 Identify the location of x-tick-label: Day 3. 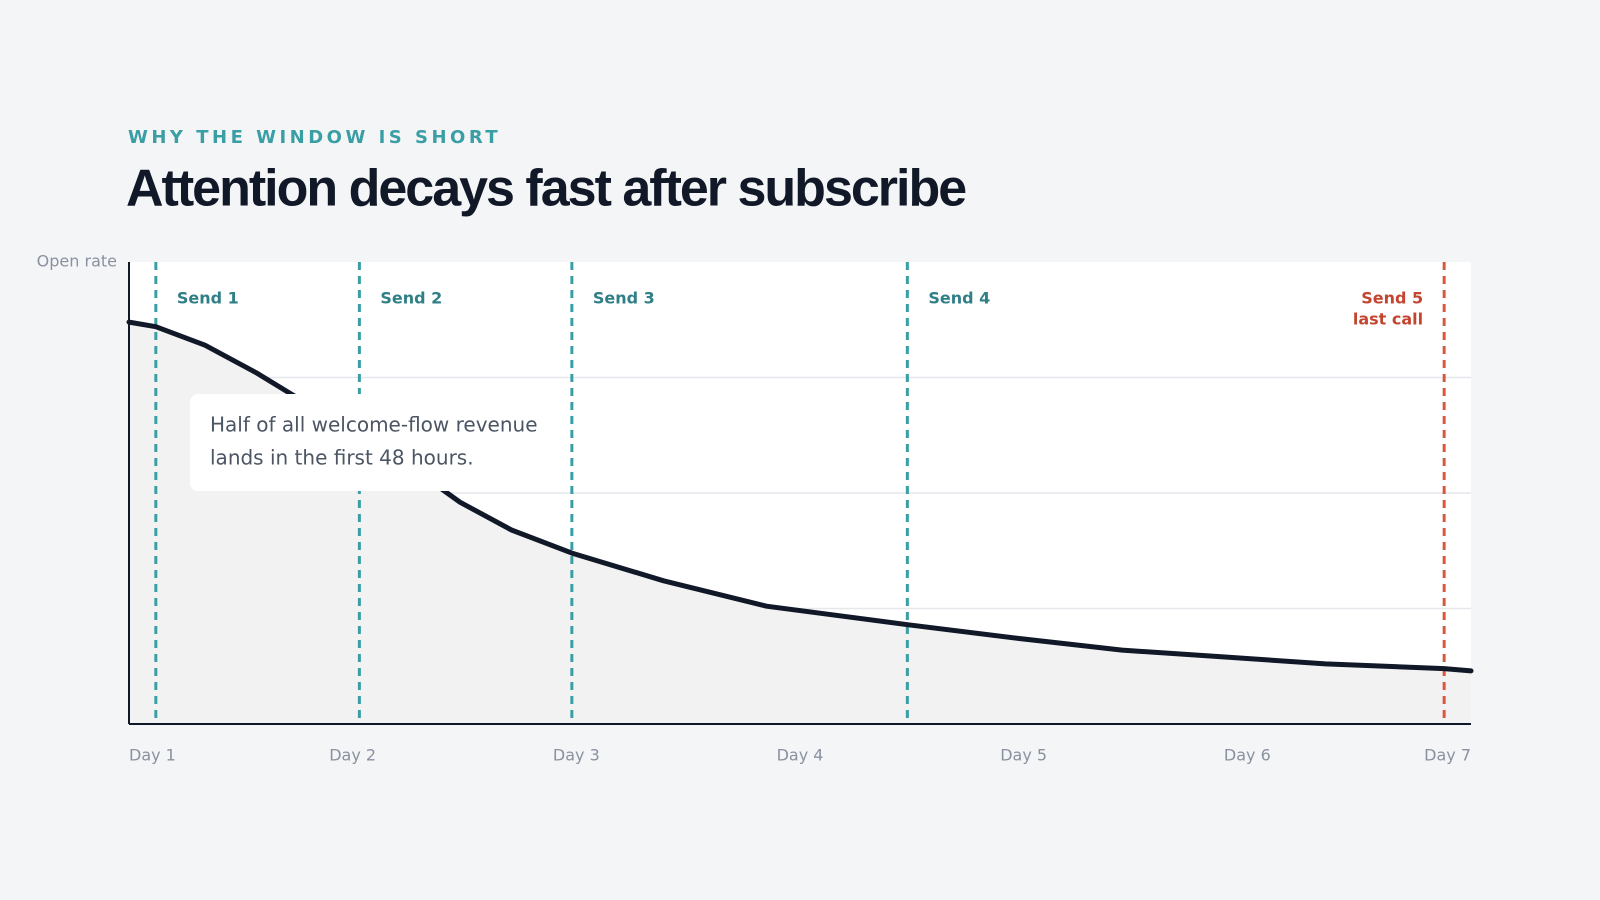
(576, 755).